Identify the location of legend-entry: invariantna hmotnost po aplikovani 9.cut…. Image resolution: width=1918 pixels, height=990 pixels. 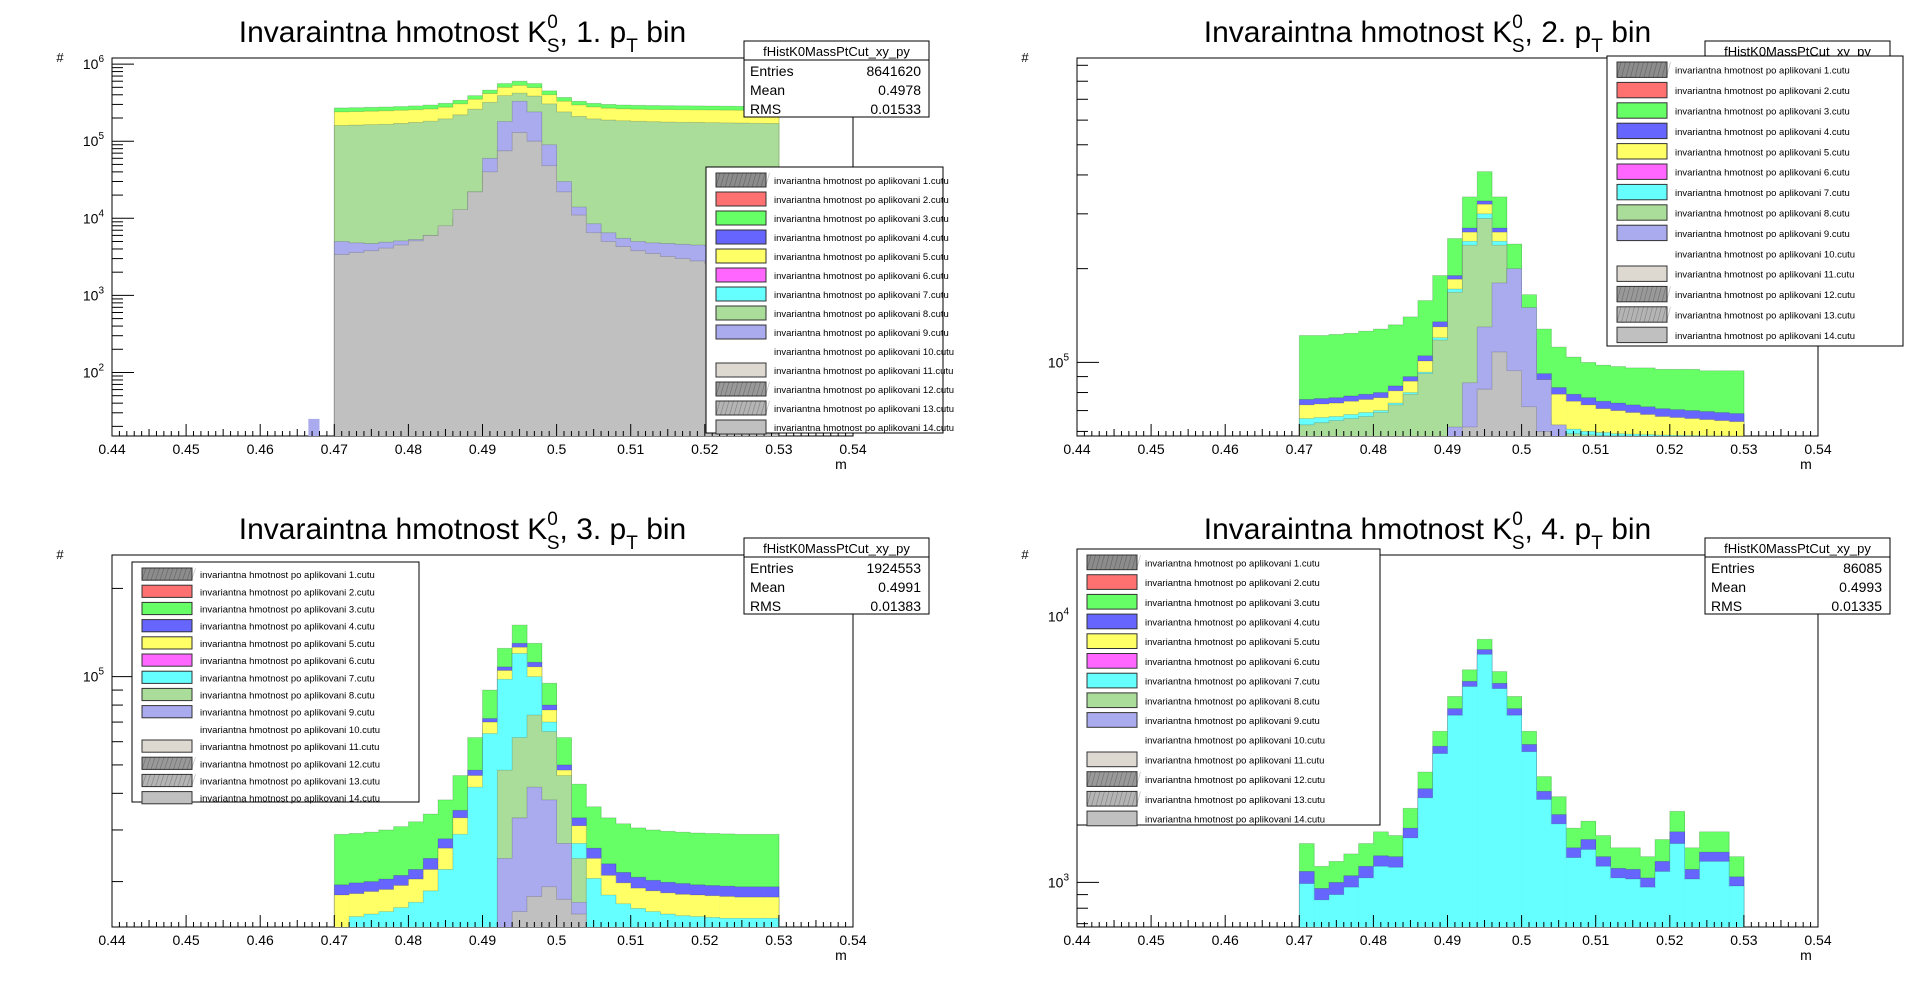
(861, 333).